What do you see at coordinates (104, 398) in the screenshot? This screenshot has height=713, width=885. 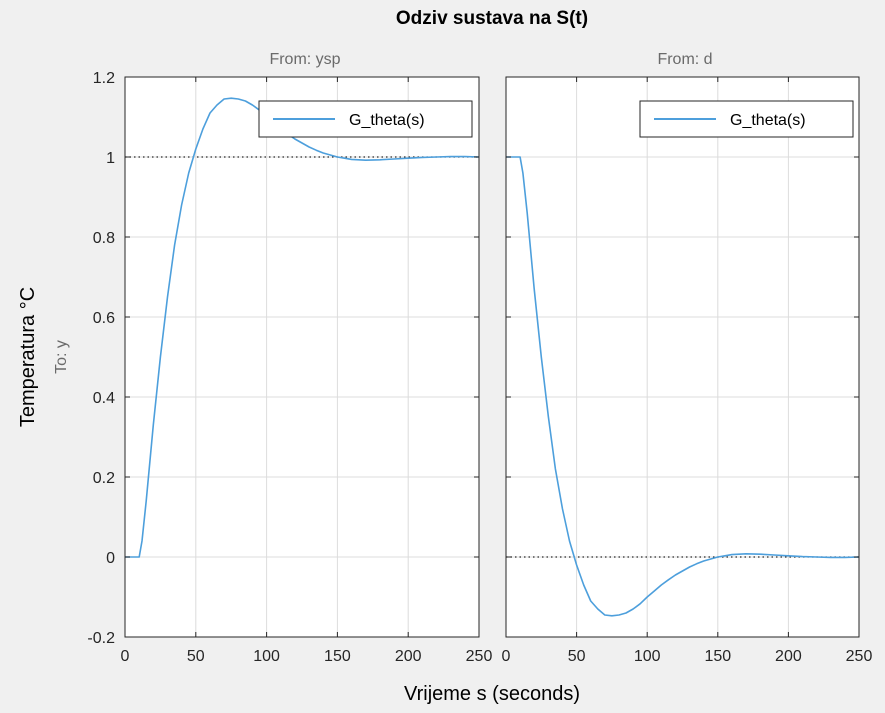 I see `y-tick-label: 0.4` at bounding box center [104, 398].